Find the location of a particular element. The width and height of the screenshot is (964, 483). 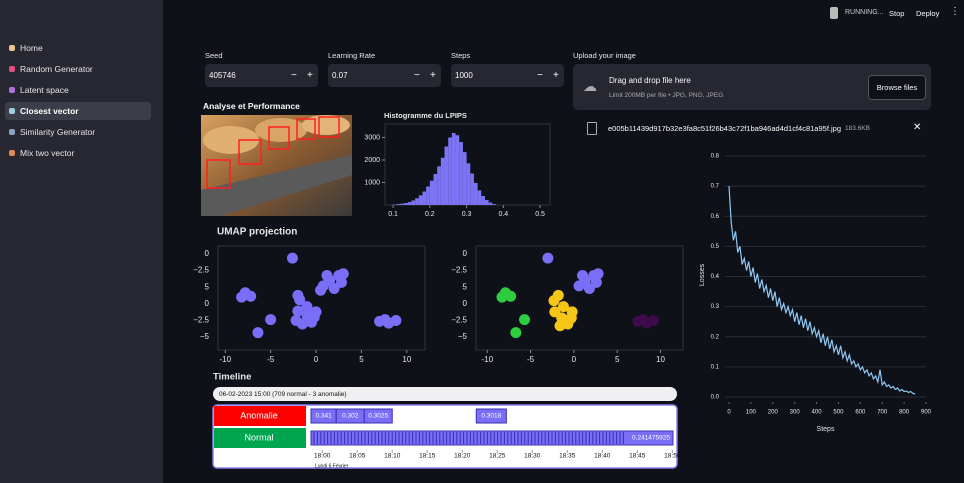

time-tick-label: 18:35 is located at coordinates (567, 456).